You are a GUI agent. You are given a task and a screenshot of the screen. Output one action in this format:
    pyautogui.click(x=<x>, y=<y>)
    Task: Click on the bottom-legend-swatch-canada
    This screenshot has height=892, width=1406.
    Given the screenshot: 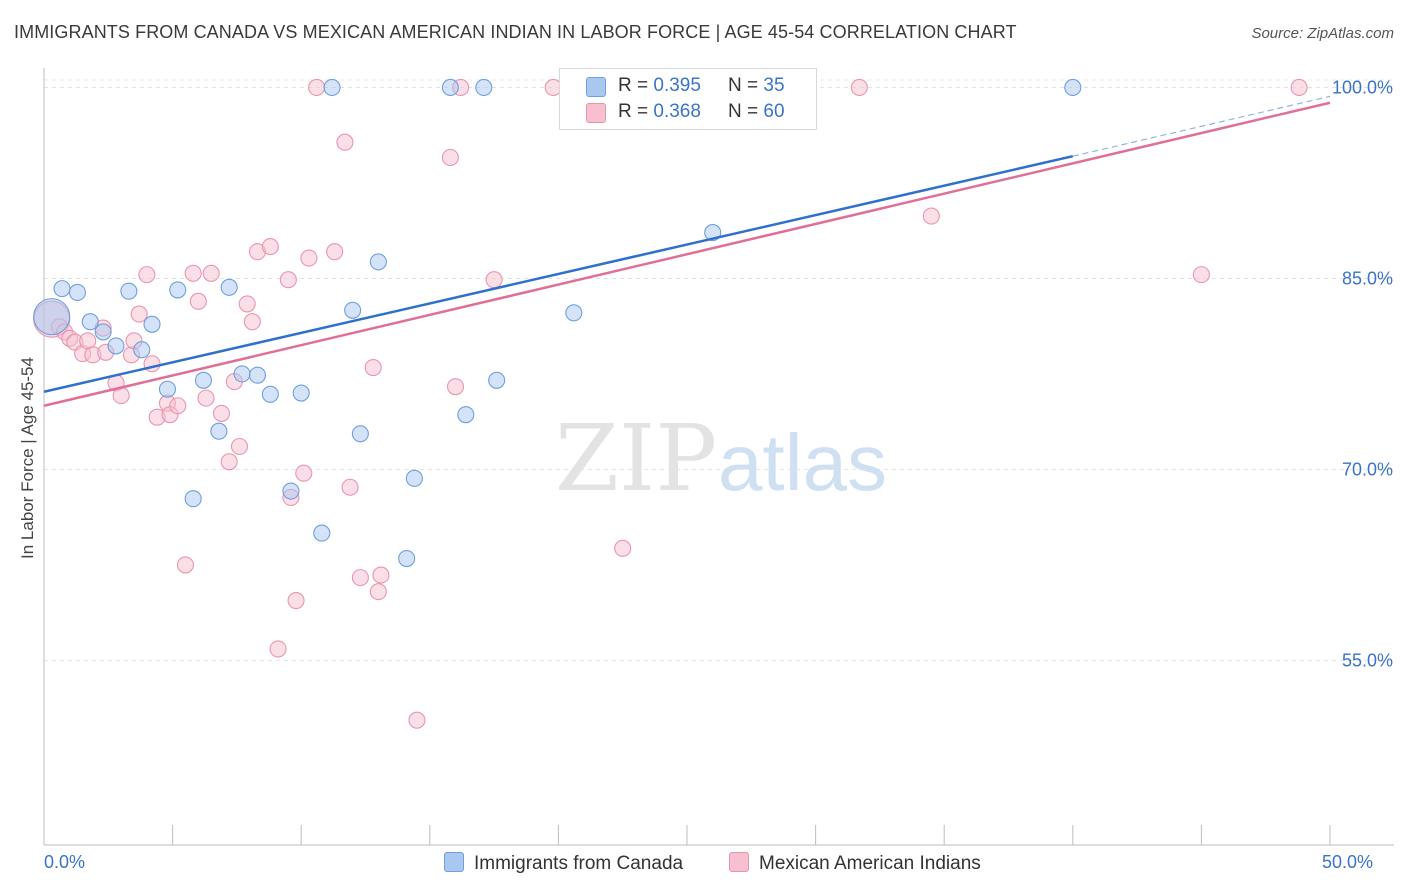 What is the action you would take?
    pyautogui.click(x=454, y=862)
    